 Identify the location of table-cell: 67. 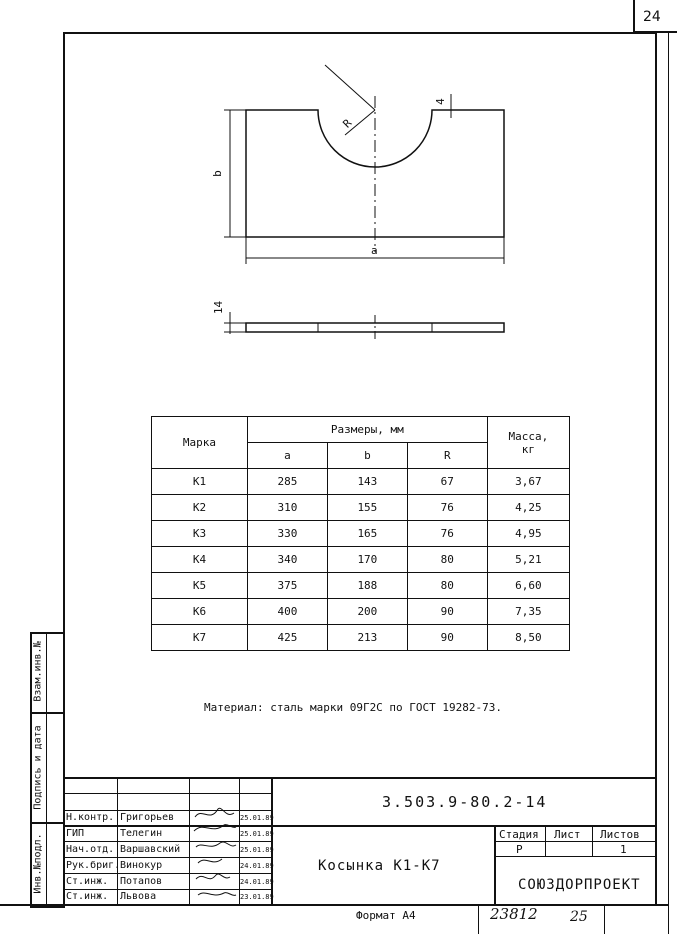
(447, 481).